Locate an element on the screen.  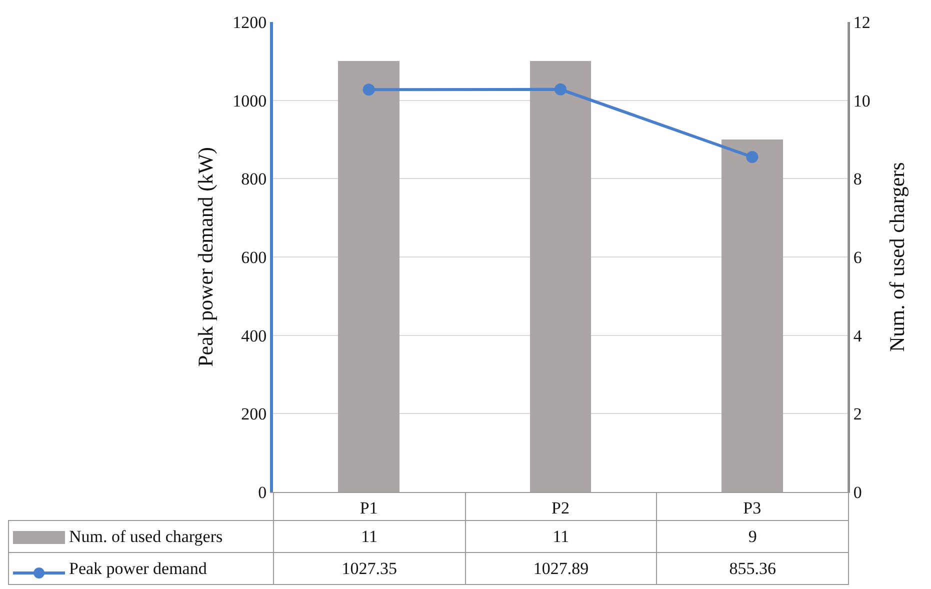
y-tick-label: 1000 is located at coordinates (249, 100).